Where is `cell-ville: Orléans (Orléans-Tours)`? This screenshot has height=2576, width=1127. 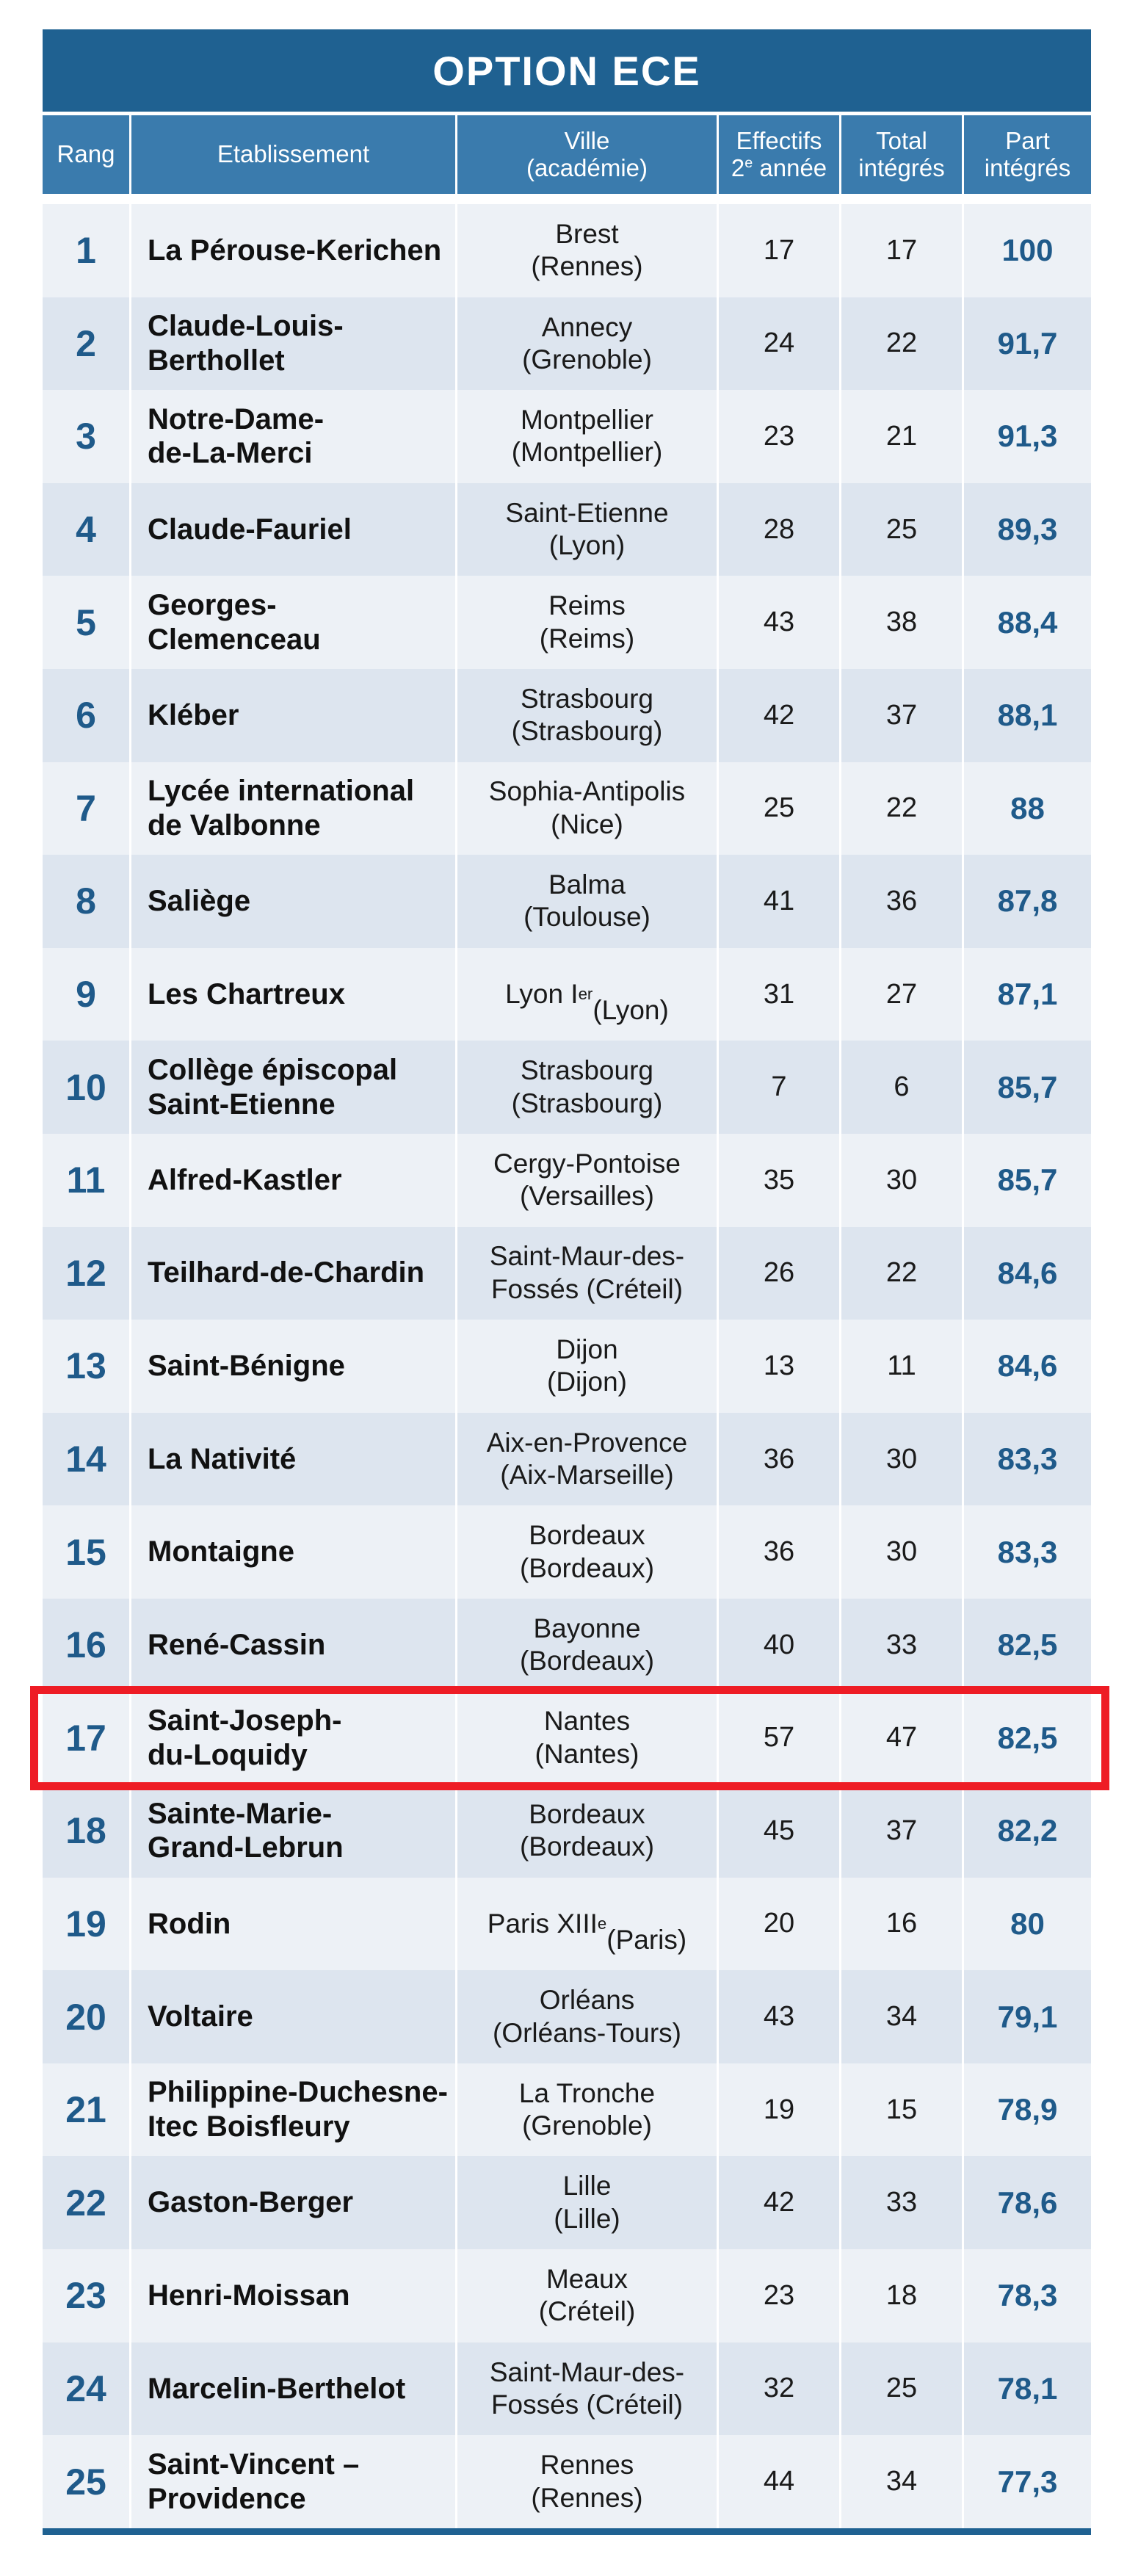
cell-ville: Orléans (Orléans-Tours) is located at coordinates (586, 2016).